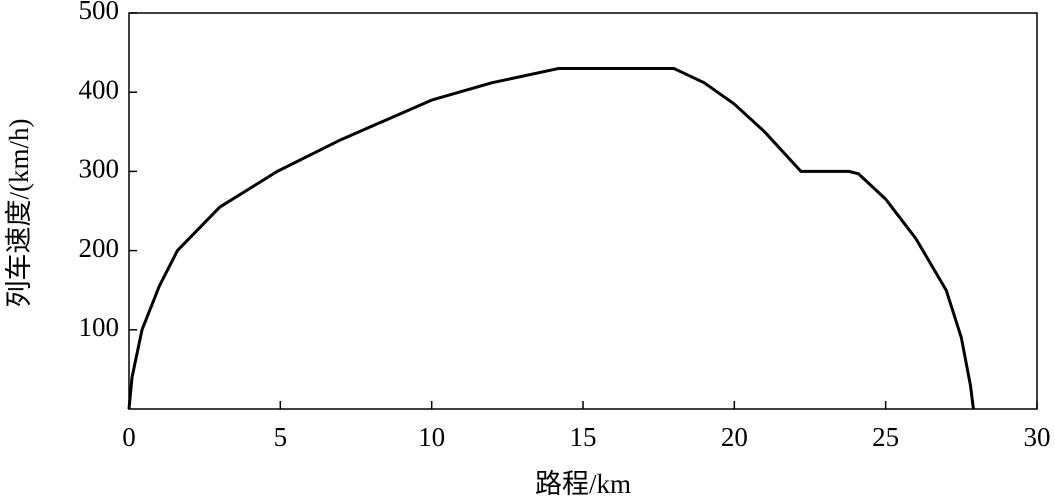 This screenshot has height=501, width=1055. What do you see at coordinates (431, 437) in the screenshot?
I see `x-tick-label: 10` at bounding box center [431, 437].